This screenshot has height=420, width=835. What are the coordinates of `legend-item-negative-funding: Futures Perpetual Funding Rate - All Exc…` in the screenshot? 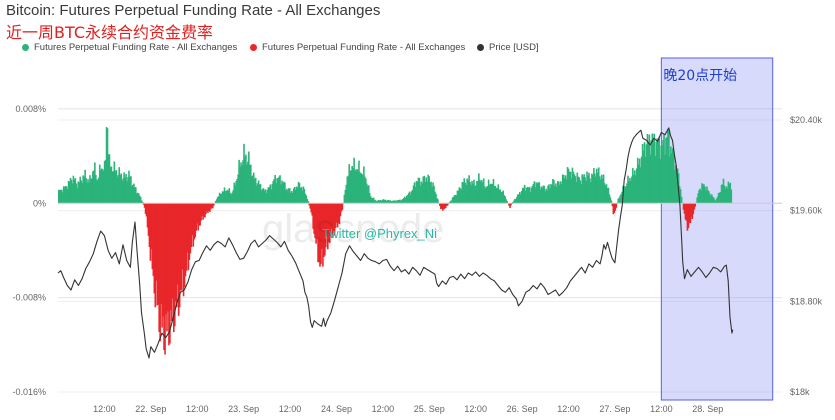 It's located at (357, 47).